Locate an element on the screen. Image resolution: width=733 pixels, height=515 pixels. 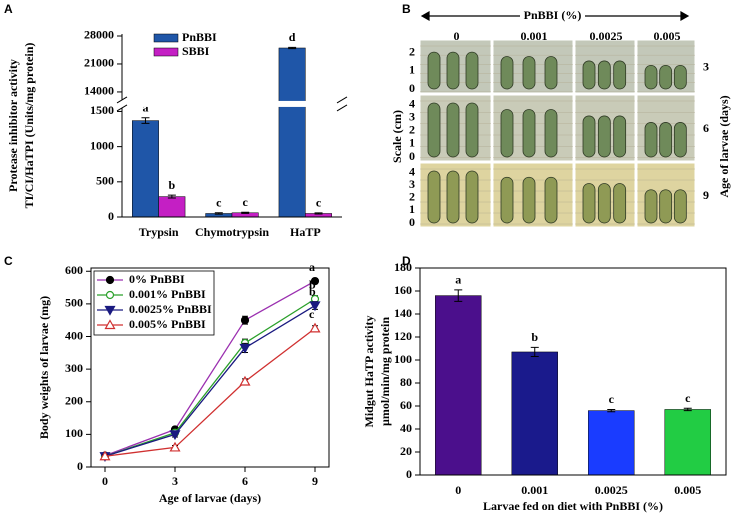
x-tick-label: 0.001 is located at coordinates (534, 490).